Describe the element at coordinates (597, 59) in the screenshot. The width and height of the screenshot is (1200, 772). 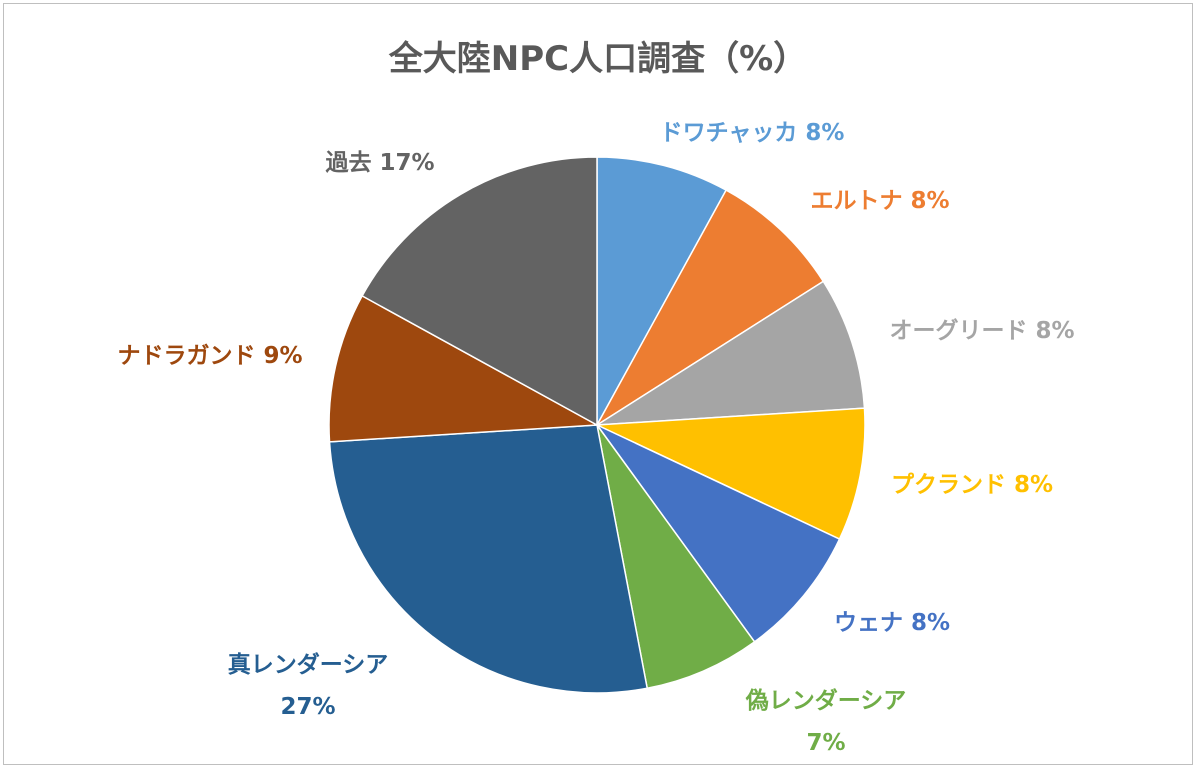
I see `chart-title: 全大陸NPC人口調査（%）` at that location.